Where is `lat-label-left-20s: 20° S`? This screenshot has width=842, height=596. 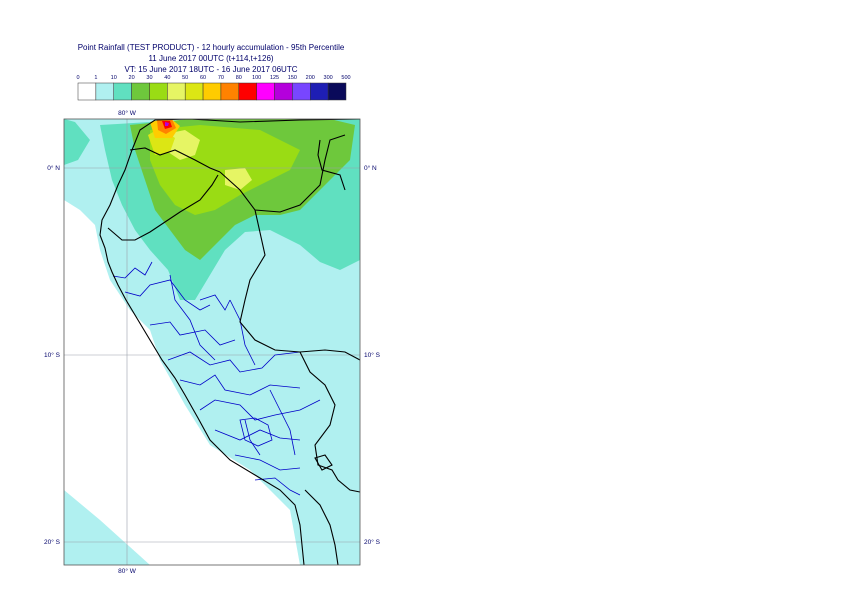 lat-label-left-20s: 20° S is located at coordinates (52, 542).